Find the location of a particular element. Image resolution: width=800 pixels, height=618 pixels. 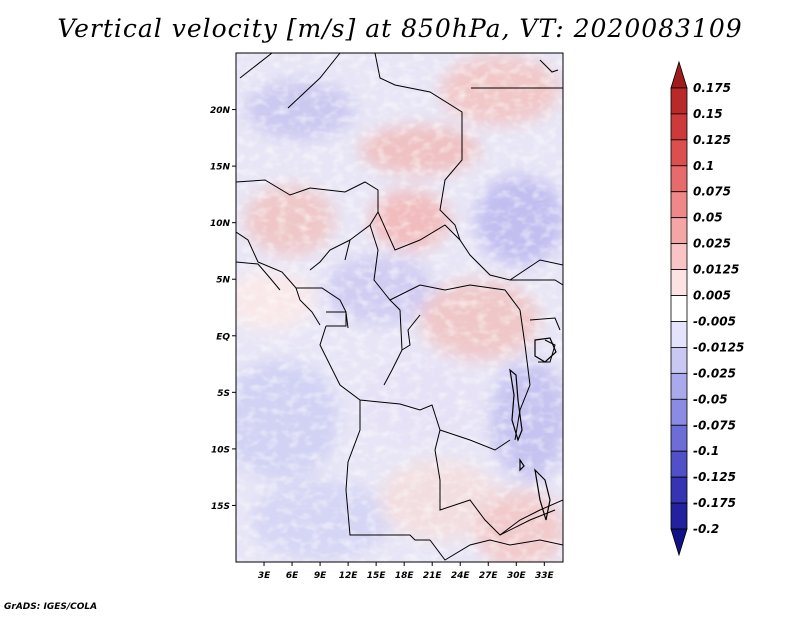

colorbar-label: -0.2 is located at coordinates (706, 529).